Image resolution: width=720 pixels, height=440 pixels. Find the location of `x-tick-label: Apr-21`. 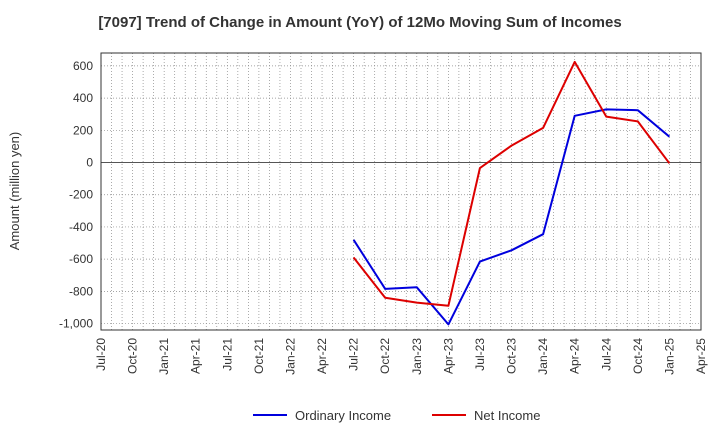

x-tick-label: Apr-21 is located at coordinates (196, 356).